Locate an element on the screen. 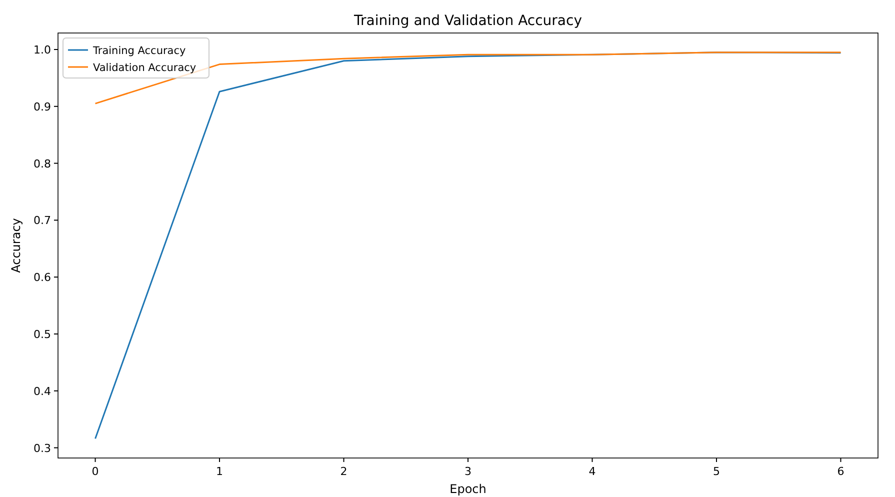 The width and height of the screenshot is (895, 497). x-tick-label: 4 is located at coordinates (592, 471).